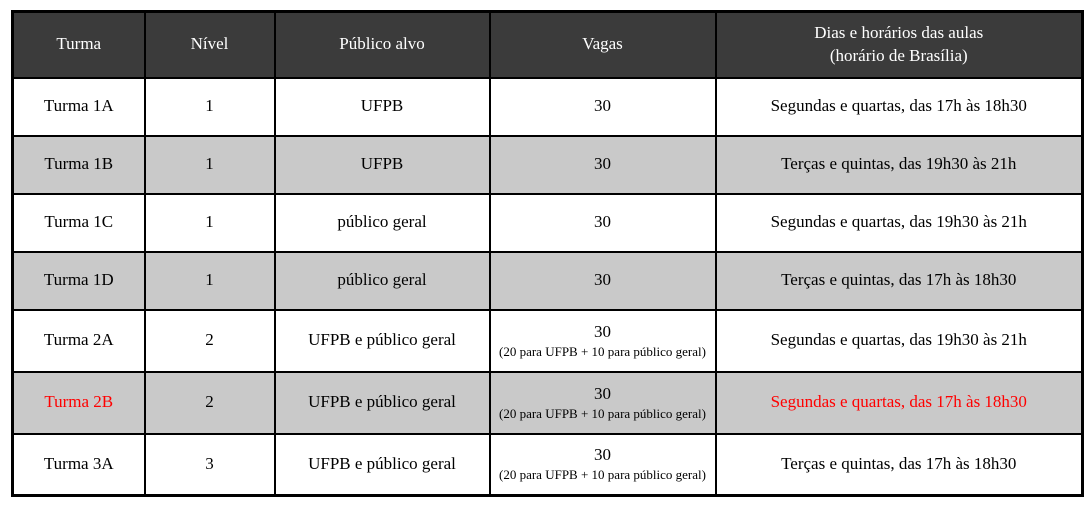 Image resolution: width=1092 pixels, height=524 pixels. What do you see at coordinates (78, 106) in the screenshot?
I see `cell-turma: Turma 1A` at bounding box center [78, 106].